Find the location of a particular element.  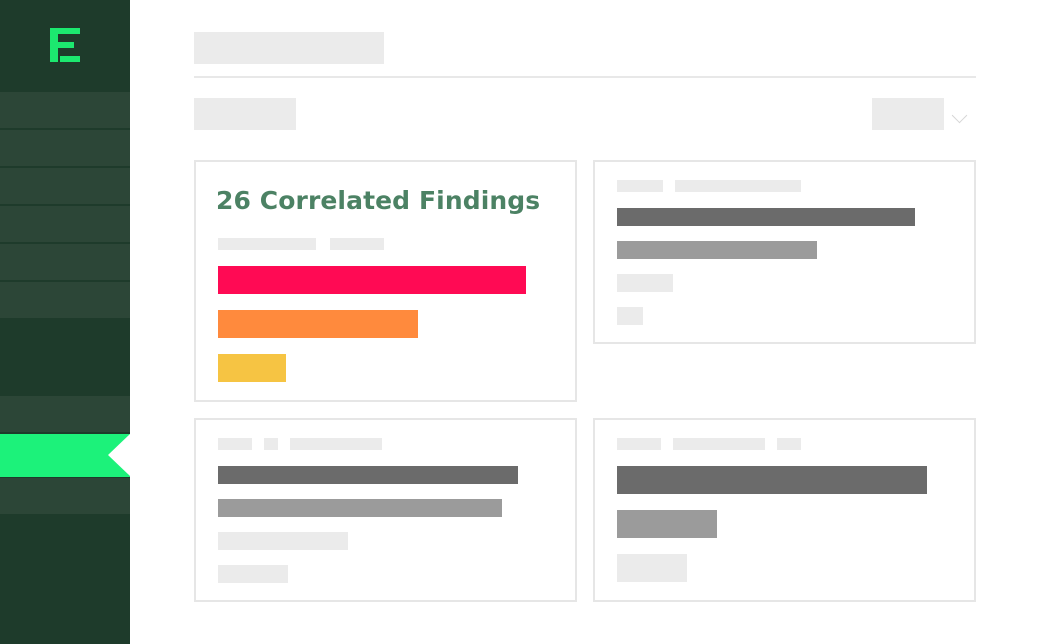

section-label-placeholder is located at coordinates (245, 114).